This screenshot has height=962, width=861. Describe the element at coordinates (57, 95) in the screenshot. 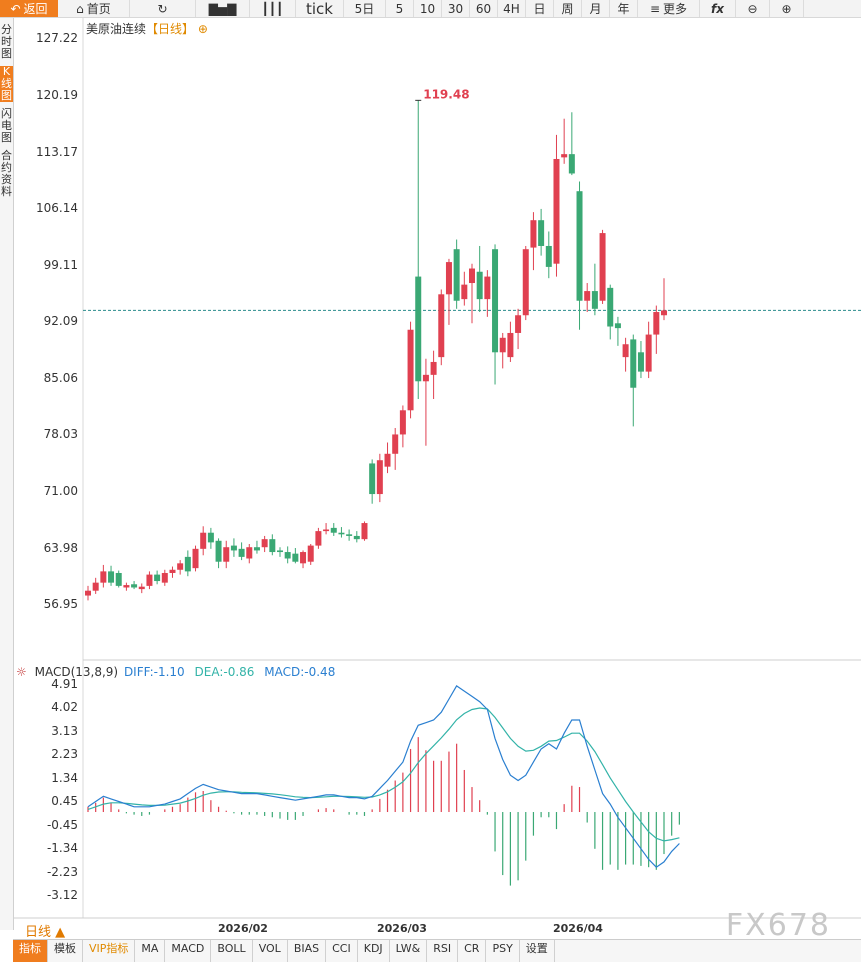

I see `price-tick: 120.19` at that location.